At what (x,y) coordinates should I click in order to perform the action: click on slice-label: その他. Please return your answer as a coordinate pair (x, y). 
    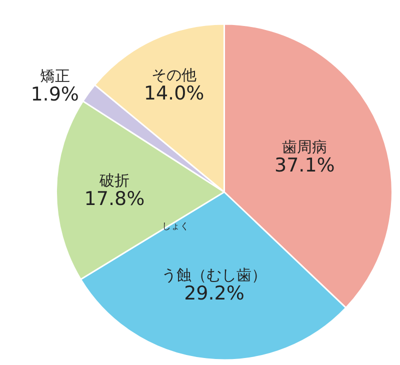
    Looking at the image, I should click on (174, 75).